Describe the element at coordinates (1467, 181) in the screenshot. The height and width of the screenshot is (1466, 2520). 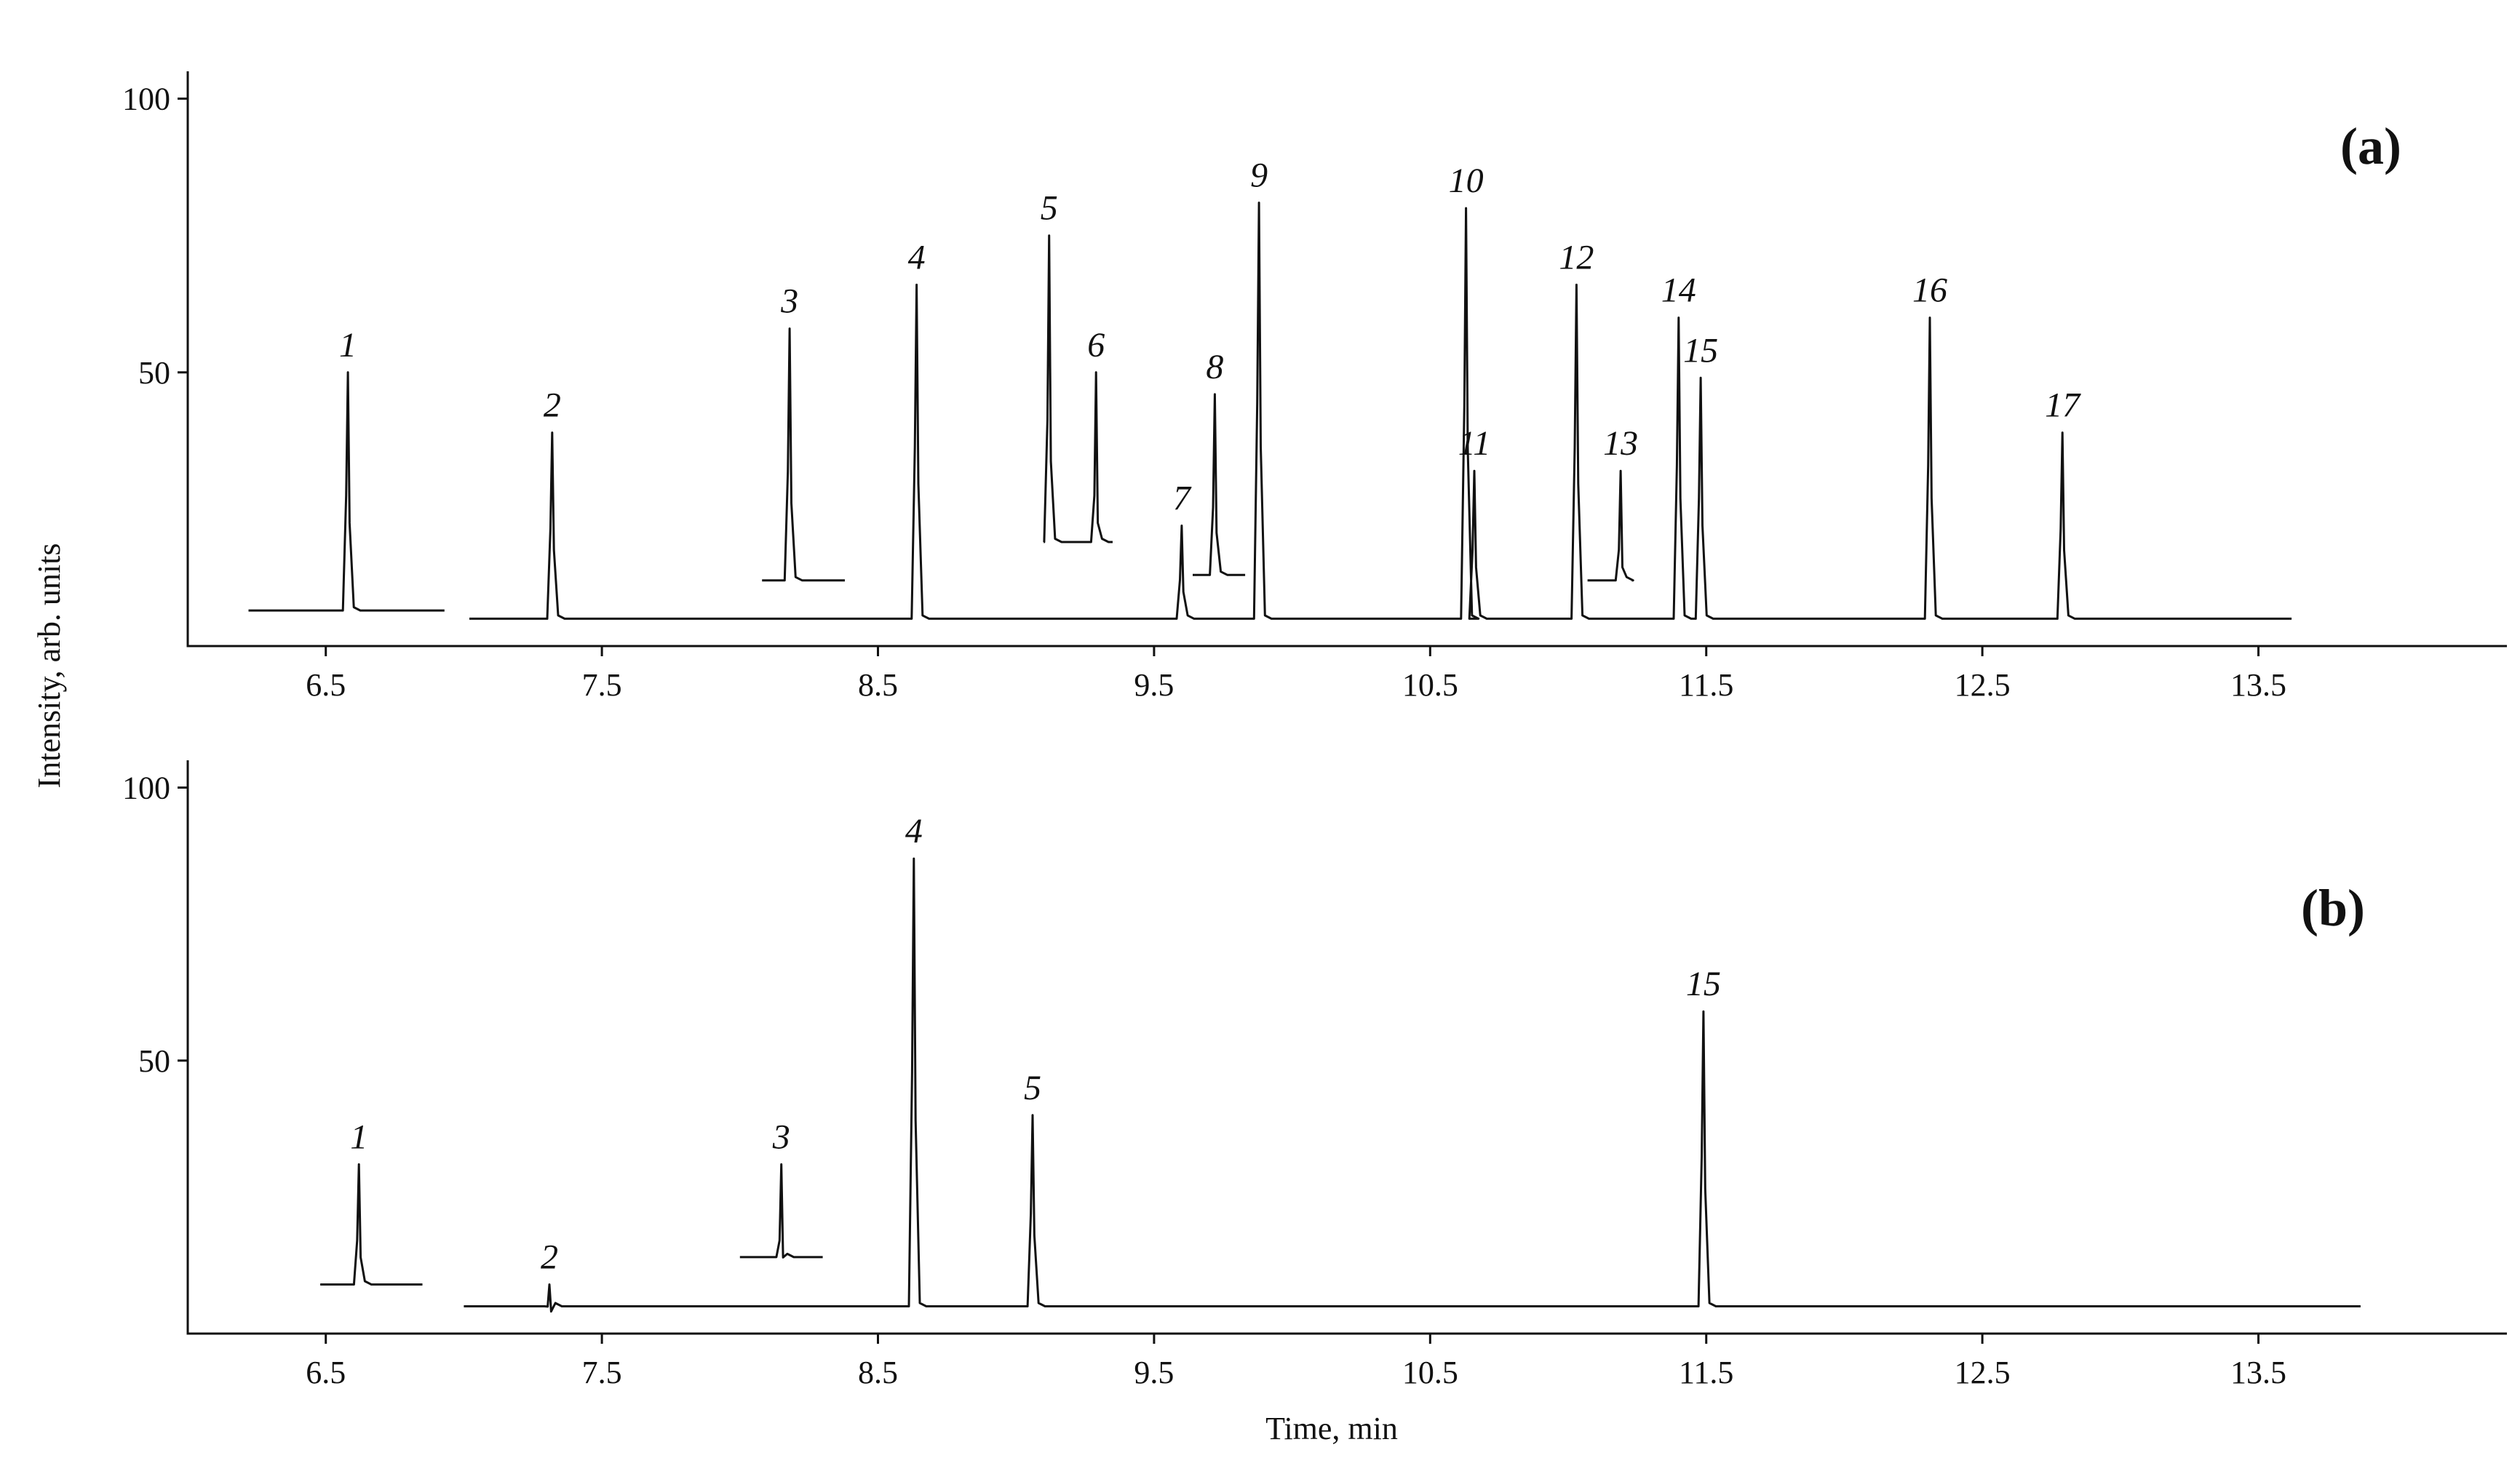
I see `peak-label-10: 10` at that location.